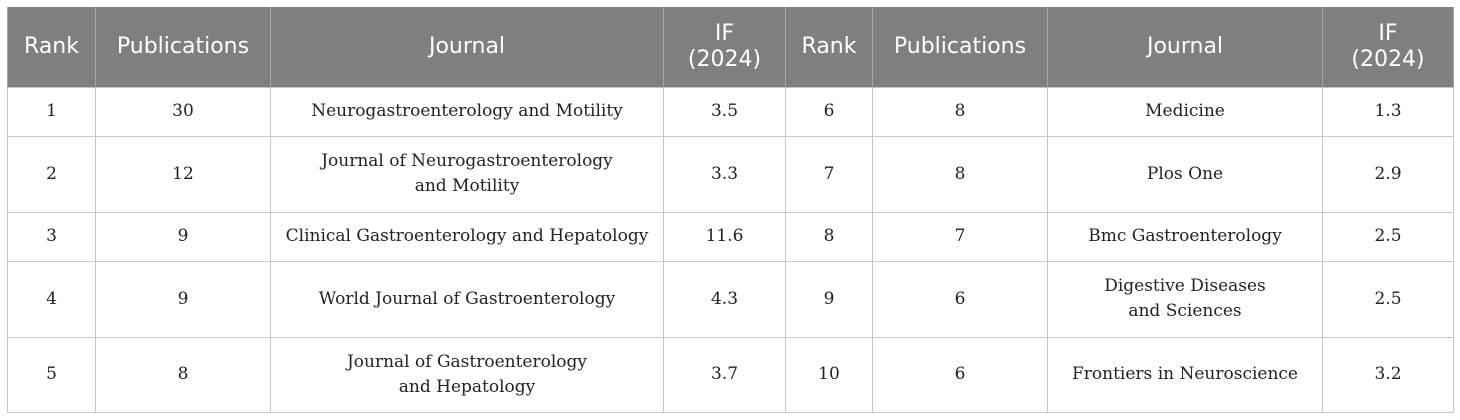 This screenshot has height=420, width=1460. I want to click on impact-factor-cell: 4.3, so click(724, 299).